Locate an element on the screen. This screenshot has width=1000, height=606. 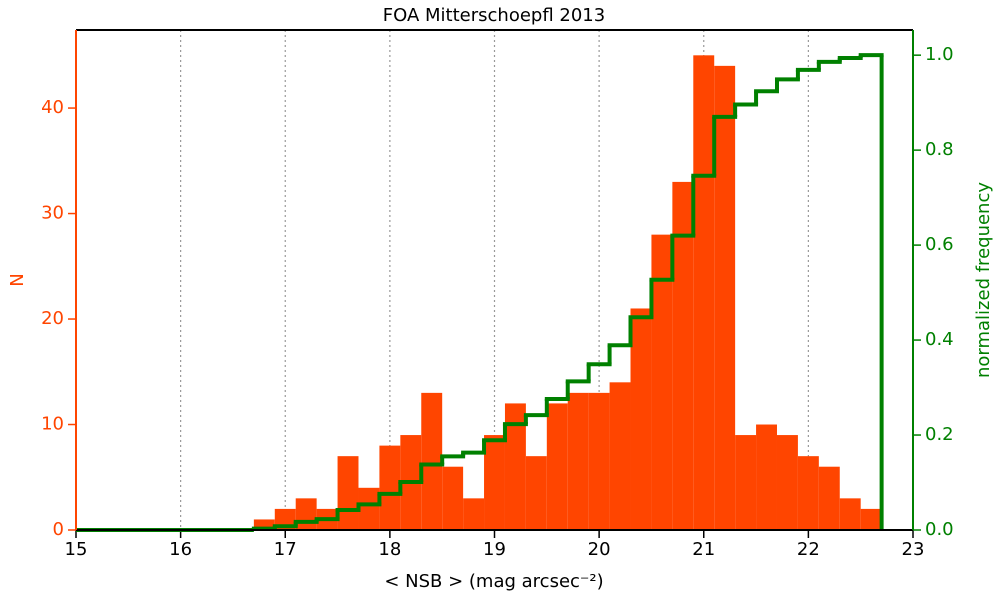
y2-axis-label: normalized frequency is located at coordinates (983, 280).